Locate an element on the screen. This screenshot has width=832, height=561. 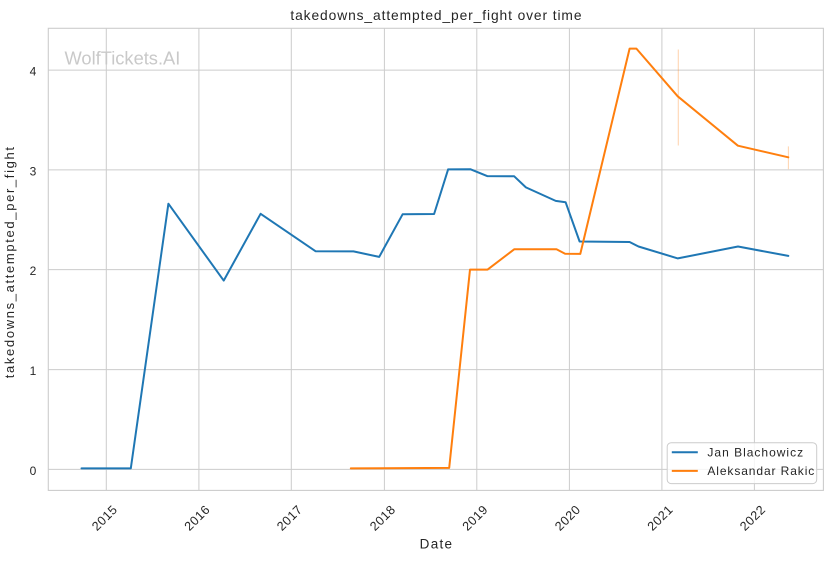
svg-text: Date is located at coordinates (437, 544).